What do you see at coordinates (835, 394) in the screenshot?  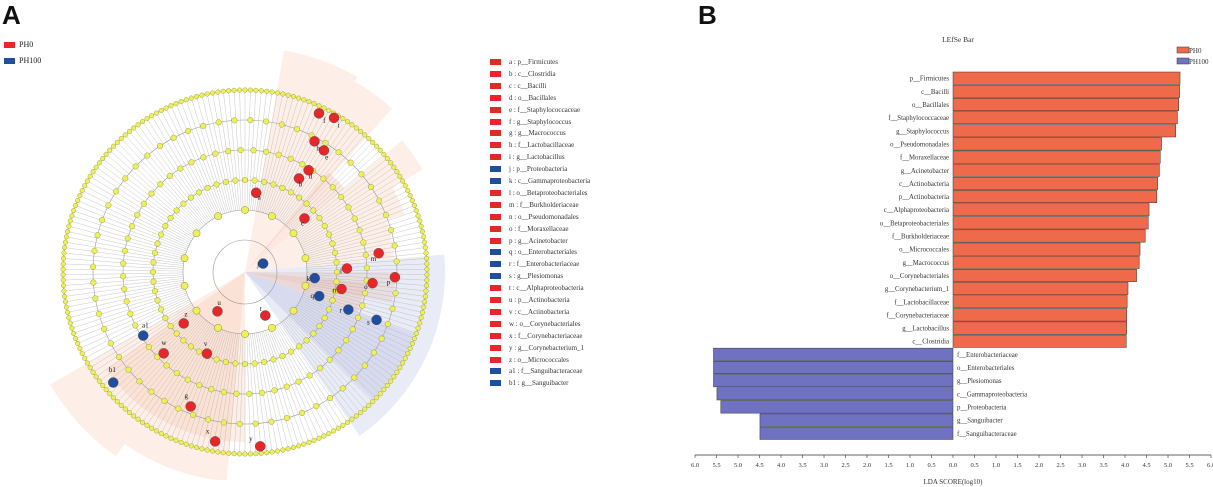 I see `bar-c__Gammaproteobacteria` at bounding box center [835, 394].